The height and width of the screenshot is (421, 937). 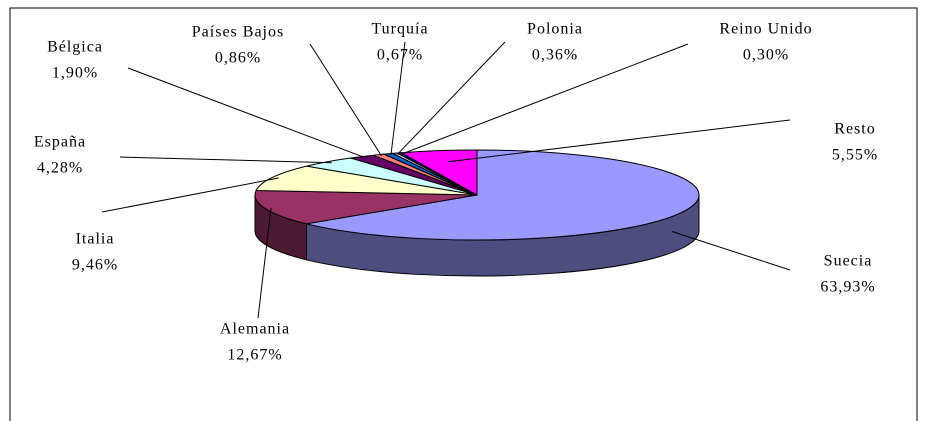 What do you see at coordinates (60, 142) in the screenshot?
I see `slice-label: España` at bounding box center [60, 142].